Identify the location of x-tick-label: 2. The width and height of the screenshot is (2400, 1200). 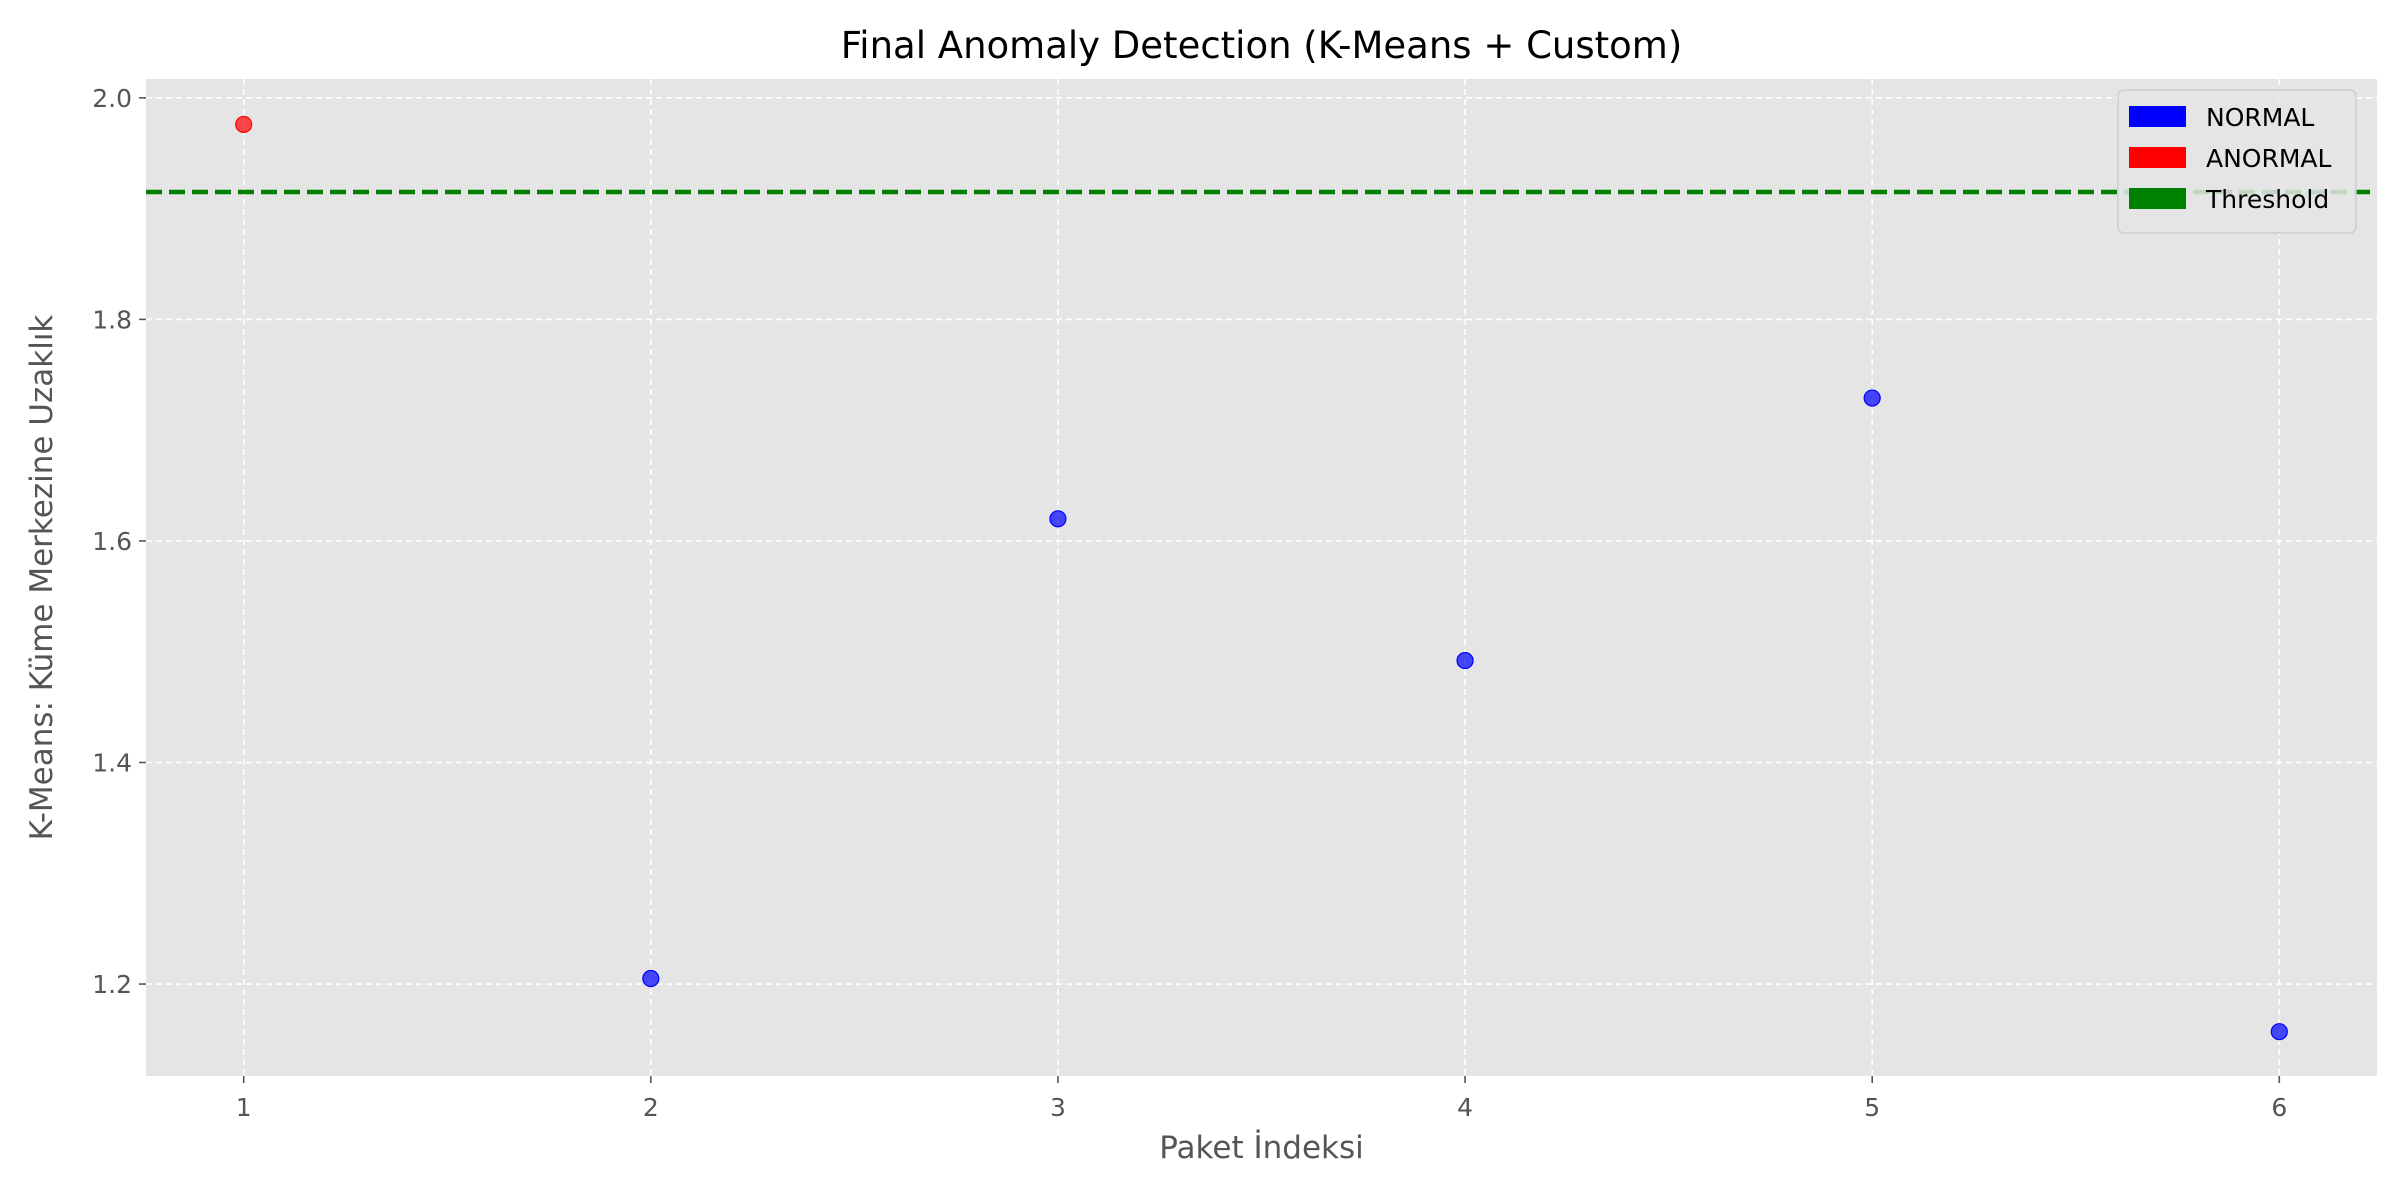
(651, 1107).